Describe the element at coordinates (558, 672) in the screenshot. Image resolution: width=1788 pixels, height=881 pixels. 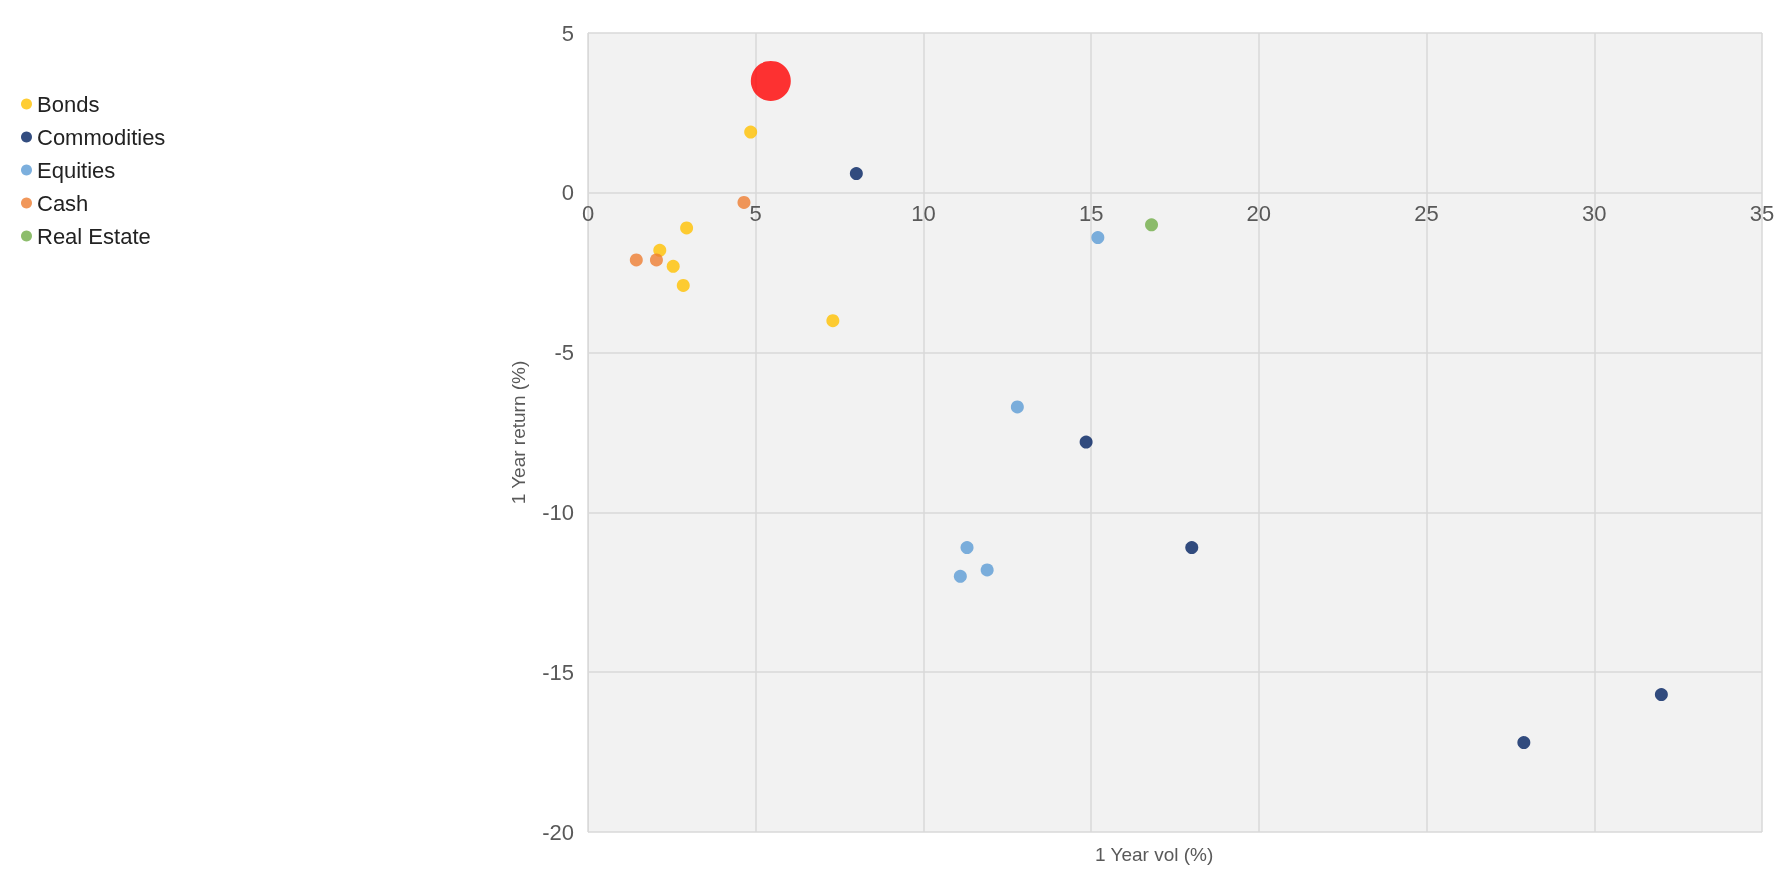
I see `y-tick-label: -15` at that location.